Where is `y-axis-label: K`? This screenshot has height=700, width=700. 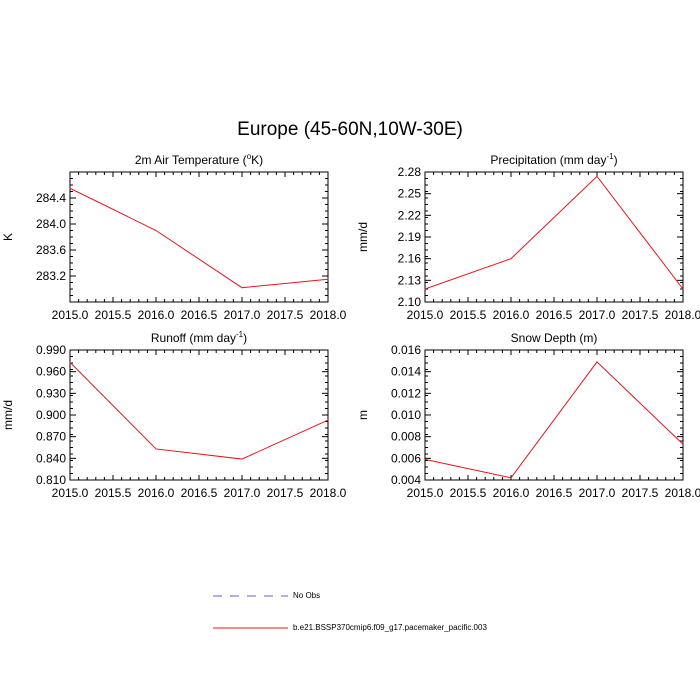 y-axis-label: K is located at coordinates (8, 237).